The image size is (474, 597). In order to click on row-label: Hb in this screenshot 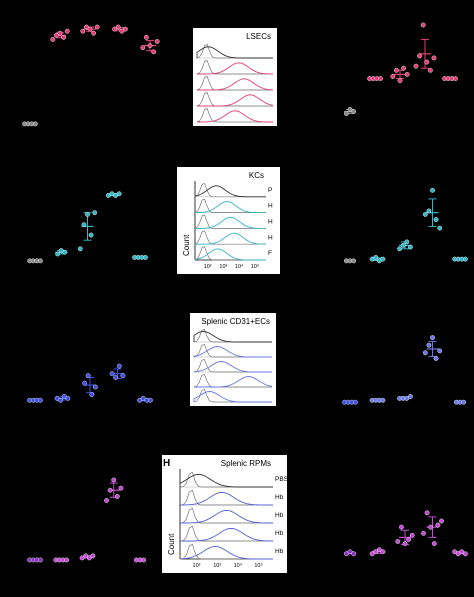, I will do `click(279, 515)`.